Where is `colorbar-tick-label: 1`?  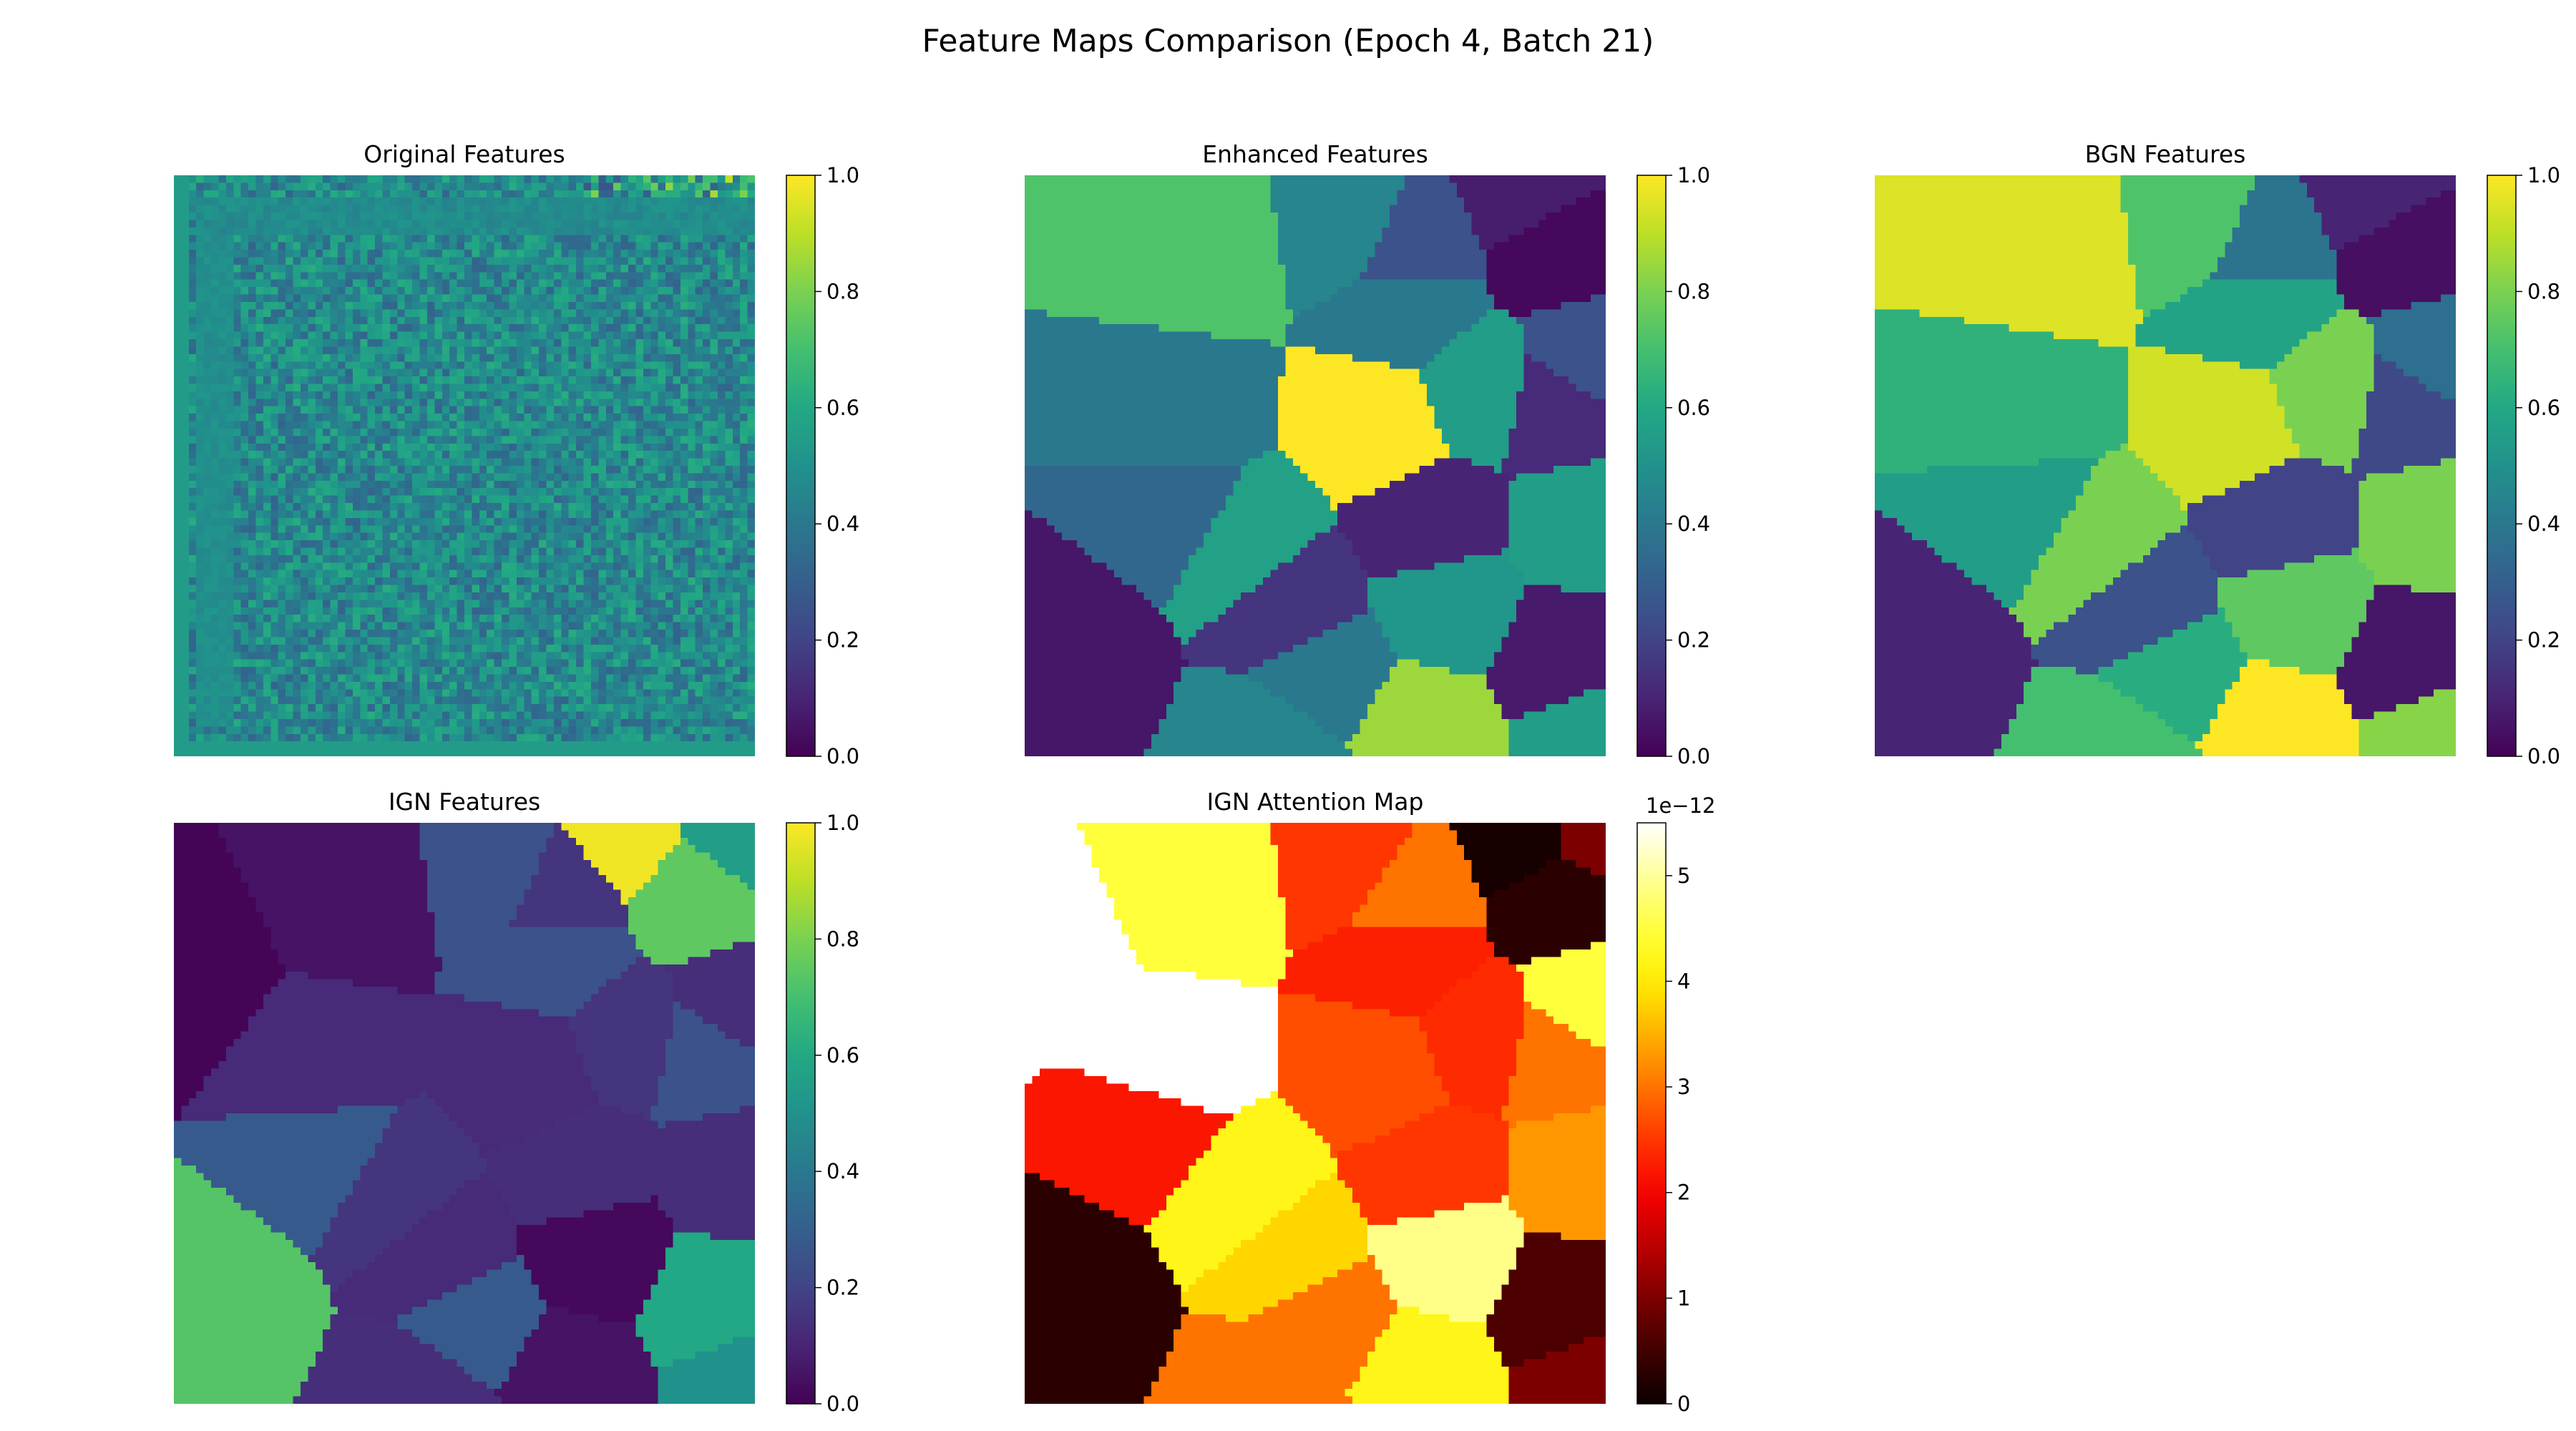 colorbar-tick-label: 1 is located at coordinates (1683, 1298).